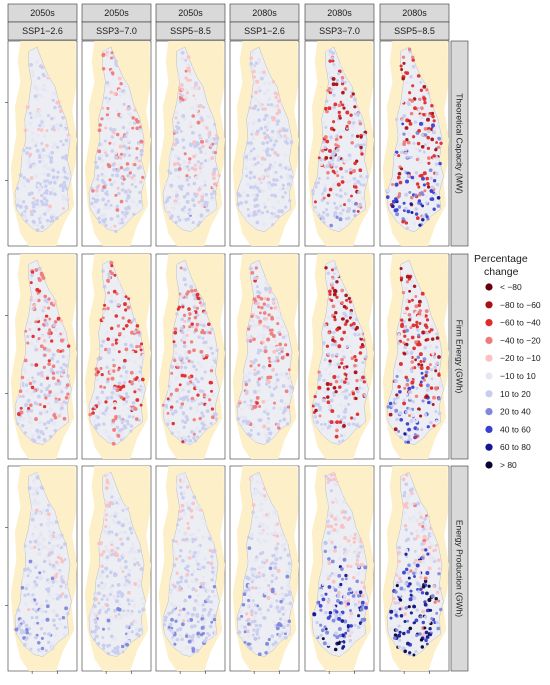 This screenshot has width=550, height=685. Describe the element at coordinates (489, 323) in the screenshot. I see `legend-swatch` at that location.